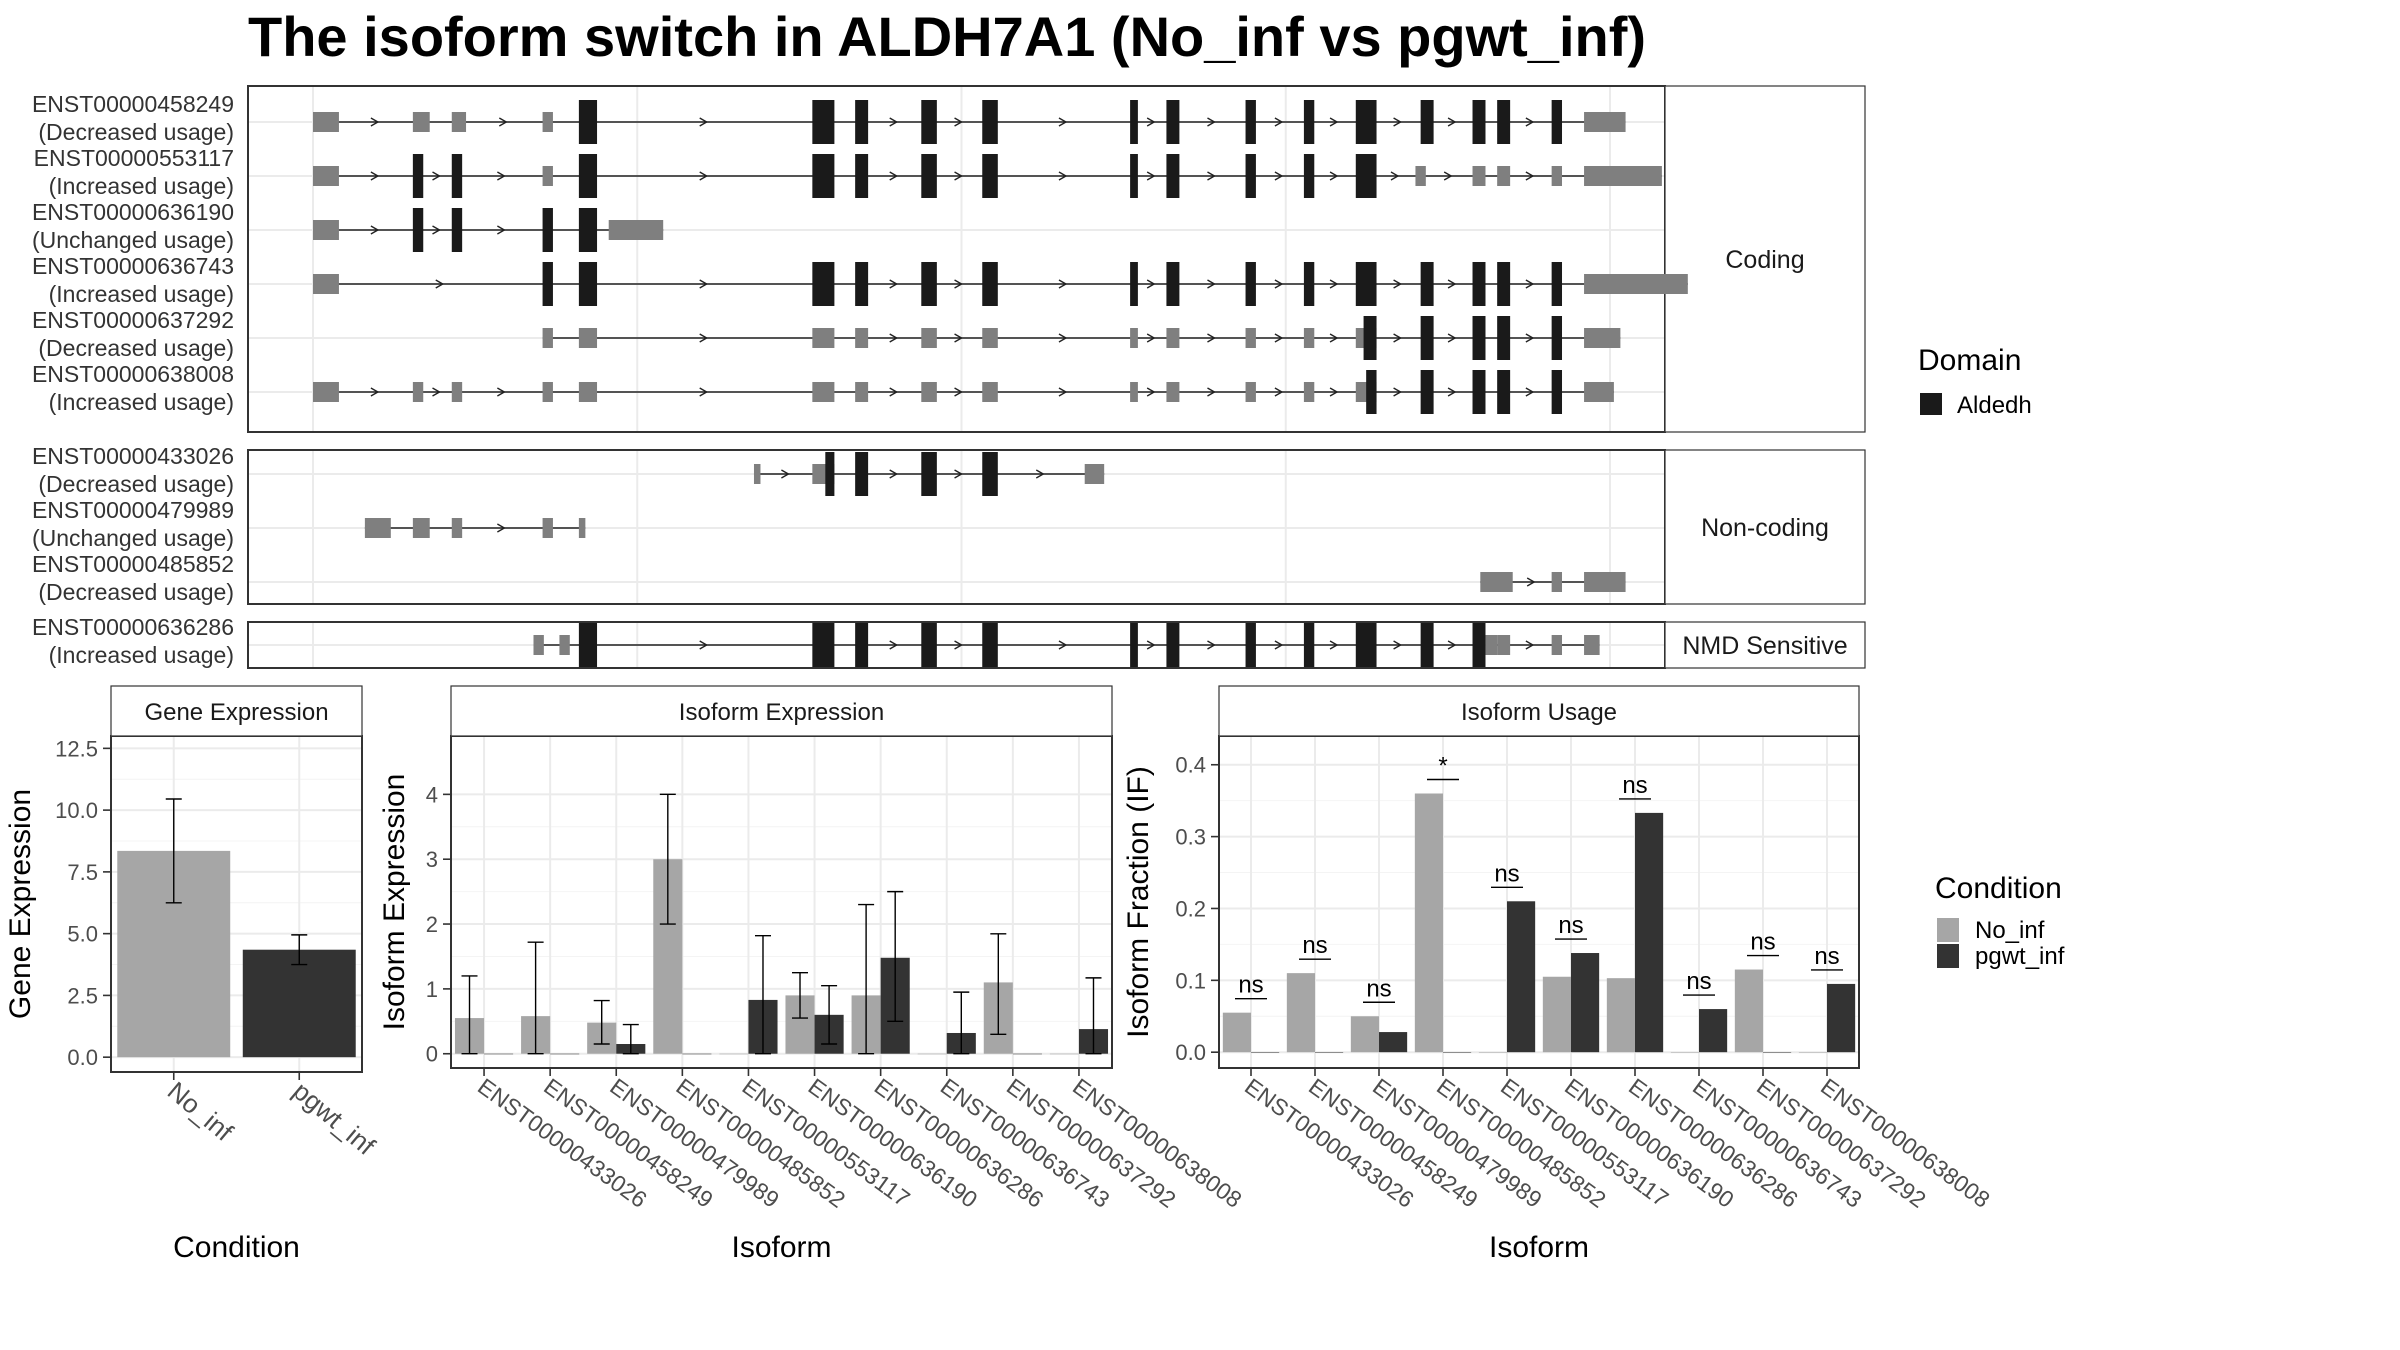  What do you see at coordinates (82, 872) in the screenshot?
I see `y-tick-label: 7.5` at bounding box center [82, 872].